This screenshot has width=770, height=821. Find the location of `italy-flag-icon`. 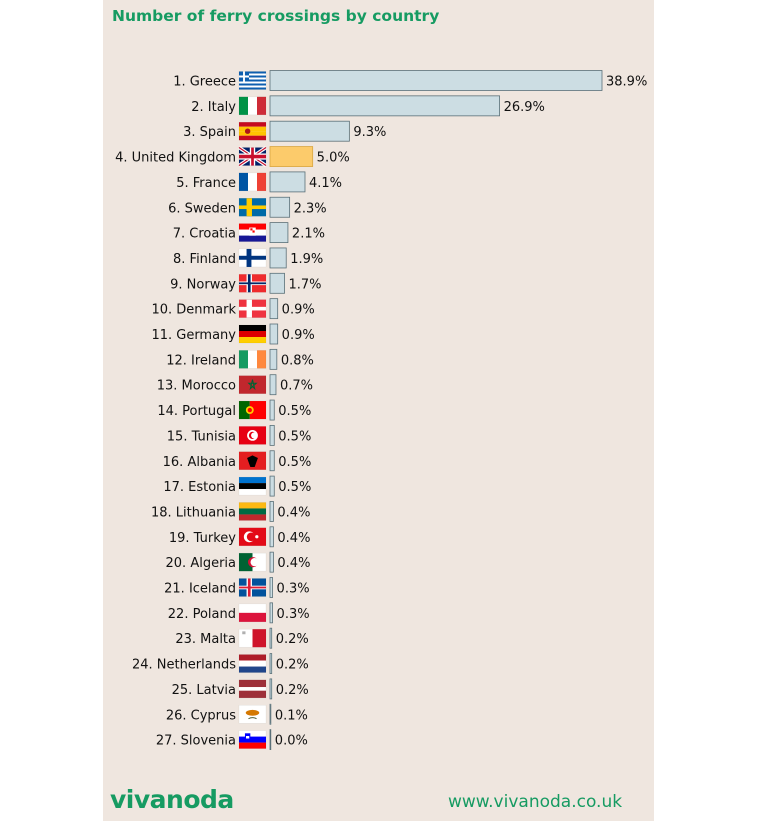

italy-flag-icon is located at coordinates (252, 106).